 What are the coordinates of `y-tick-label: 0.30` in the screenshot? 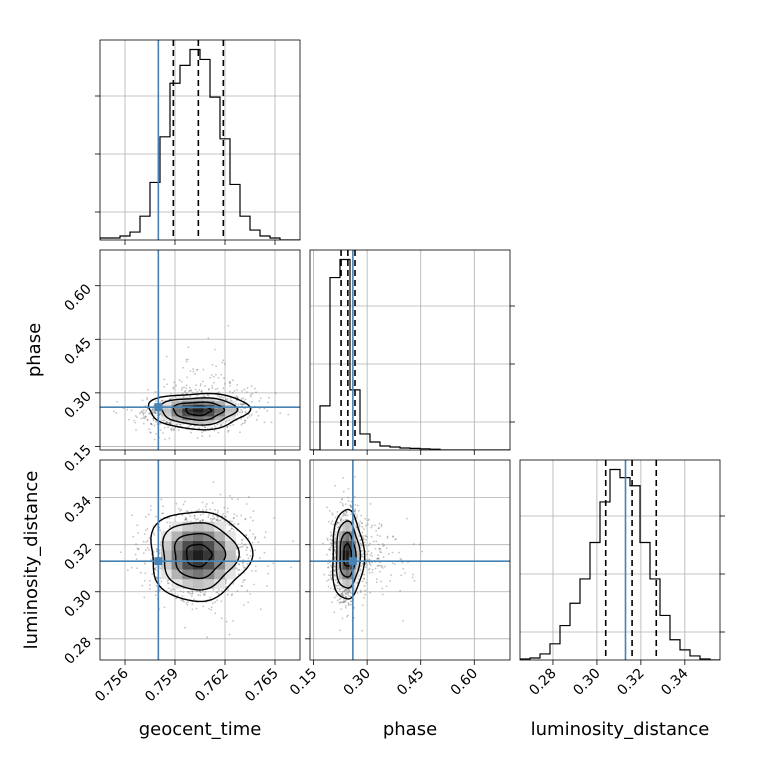 It's located at (77, 404).